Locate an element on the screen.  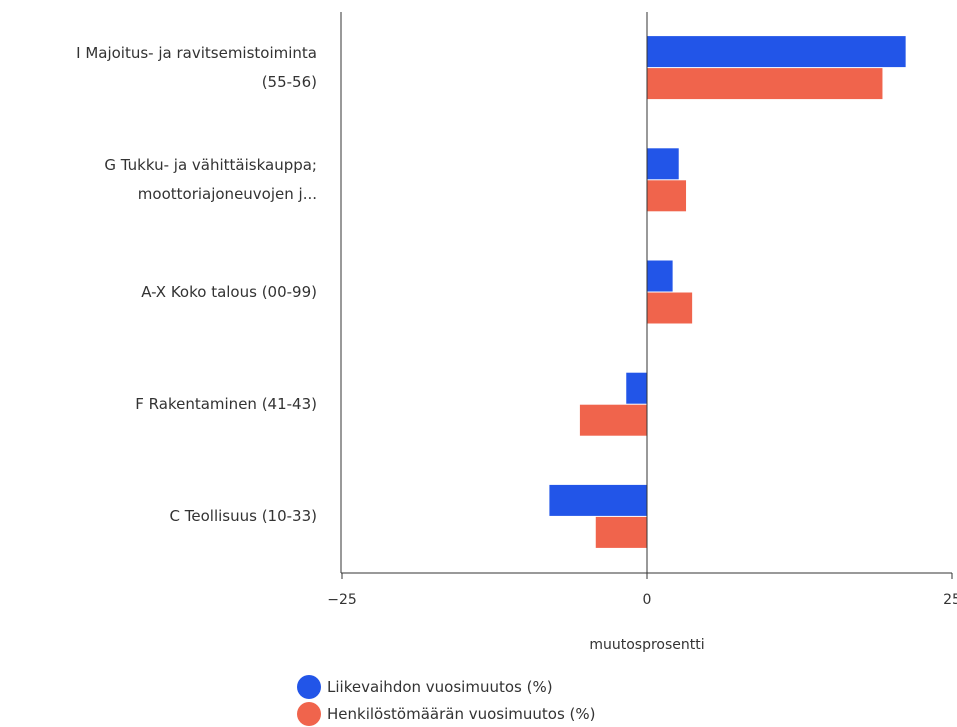
category-label: C Teollisuus (10-33) is located at coordinates (243, 516).